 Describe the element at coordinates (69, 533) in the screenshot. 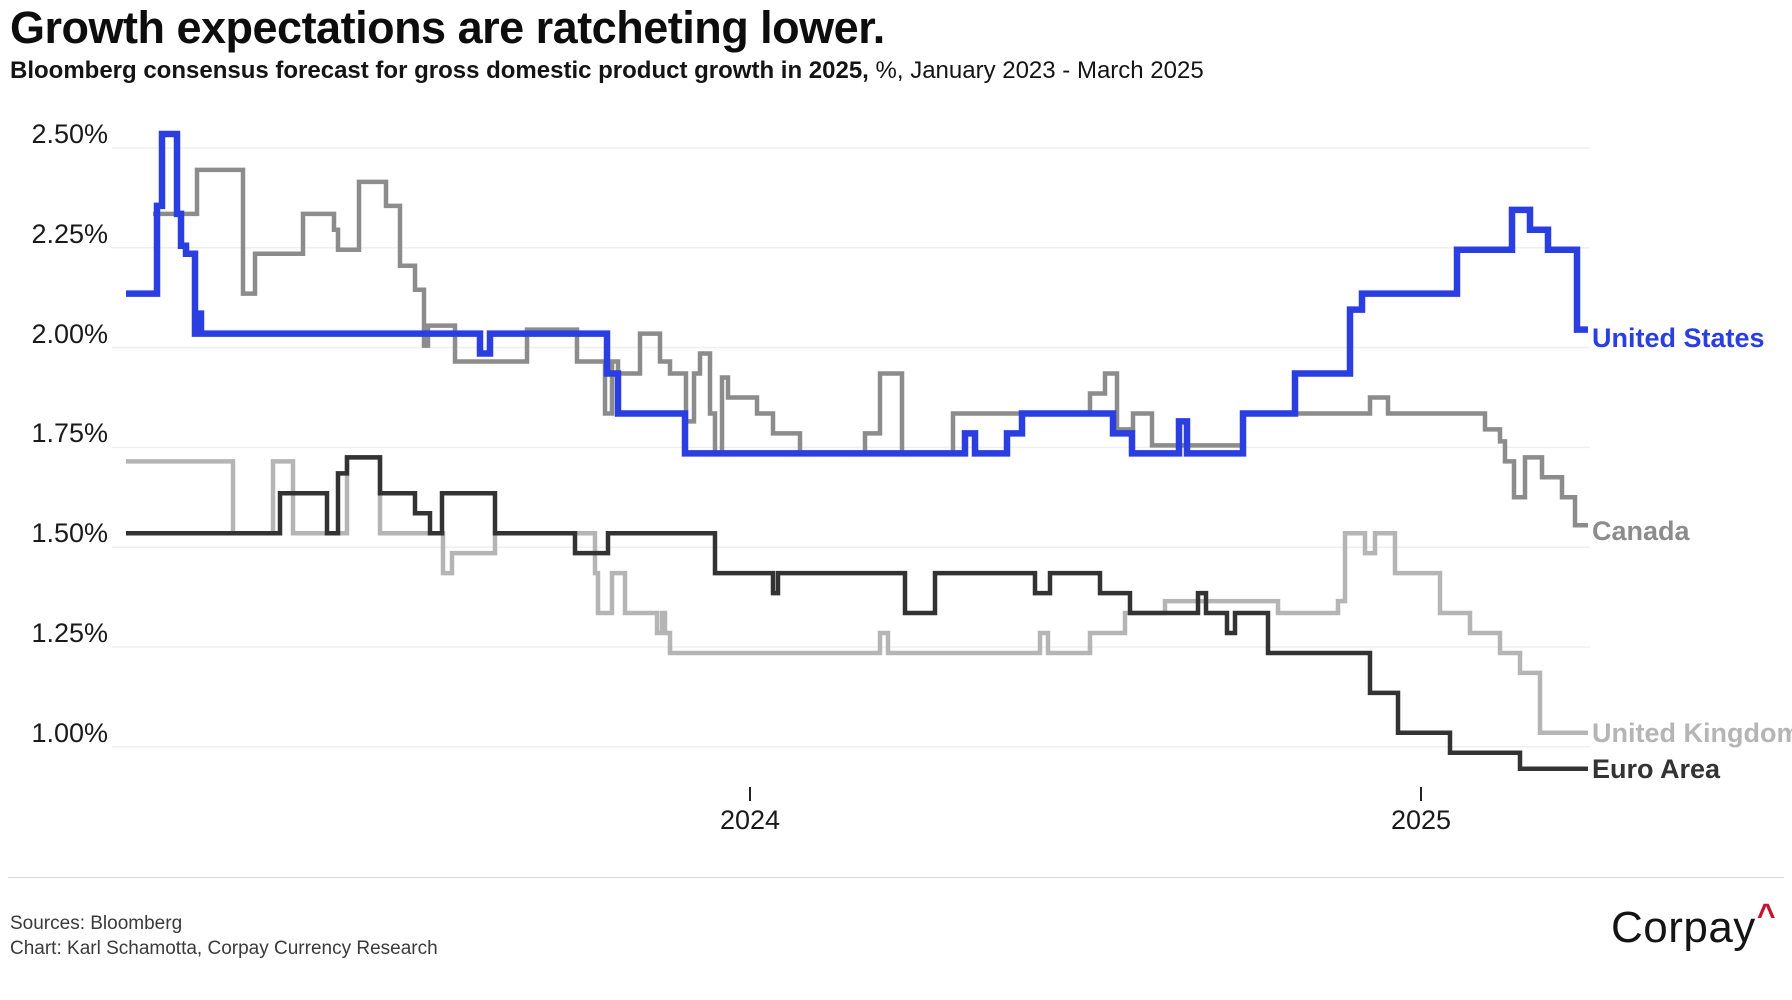

I see `y-axis-tick-label: 1.50%` at that location.